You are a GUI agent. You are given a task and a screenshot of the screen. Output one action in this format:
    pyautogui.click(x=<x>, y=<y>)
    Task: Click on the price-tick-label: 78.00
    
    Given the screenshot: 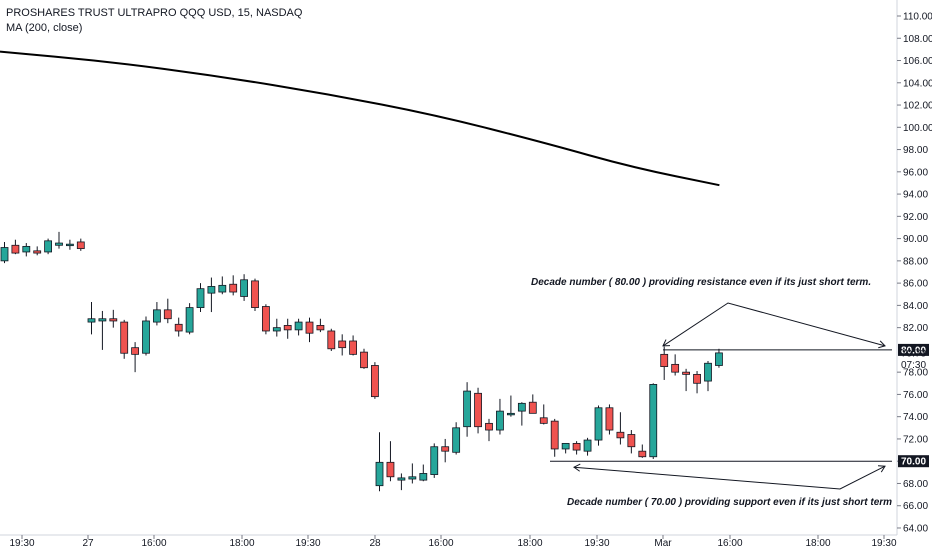 What is the action you would take?
    pyautogui.click(x=915, y=373)
    